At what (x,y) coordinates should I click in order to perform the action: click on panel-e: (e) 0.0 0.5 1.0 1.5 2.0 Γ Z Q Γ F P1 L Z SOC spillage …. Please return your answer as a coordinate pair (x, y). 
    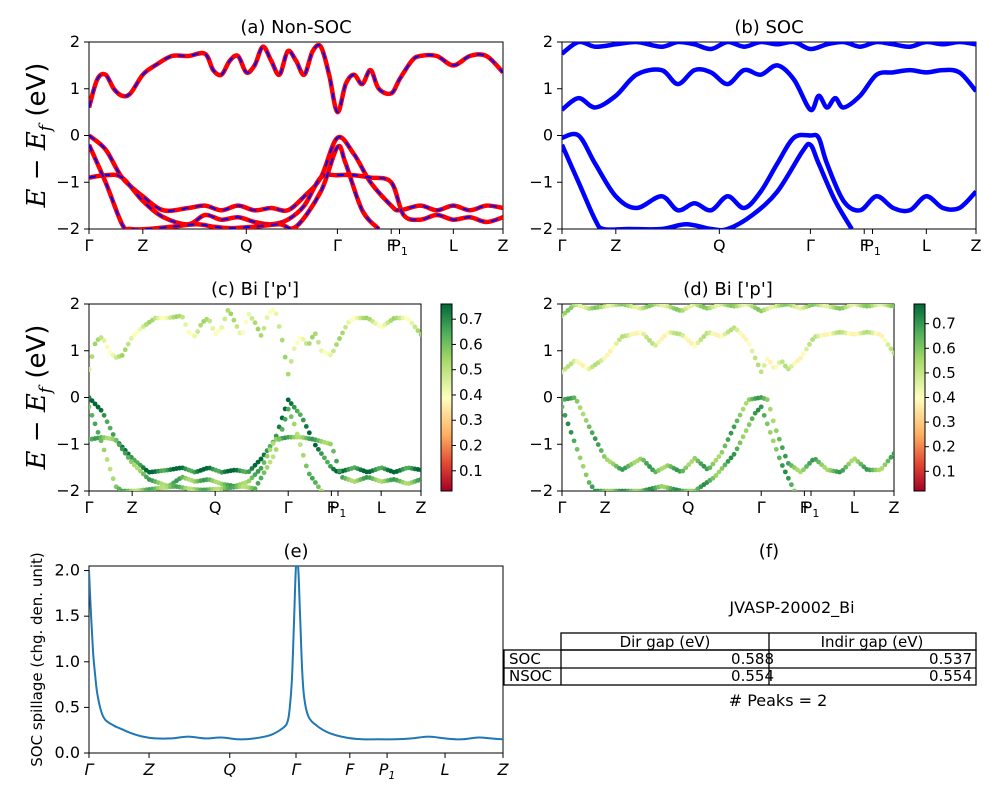
    Looking at the image, I should click on (269, 661).